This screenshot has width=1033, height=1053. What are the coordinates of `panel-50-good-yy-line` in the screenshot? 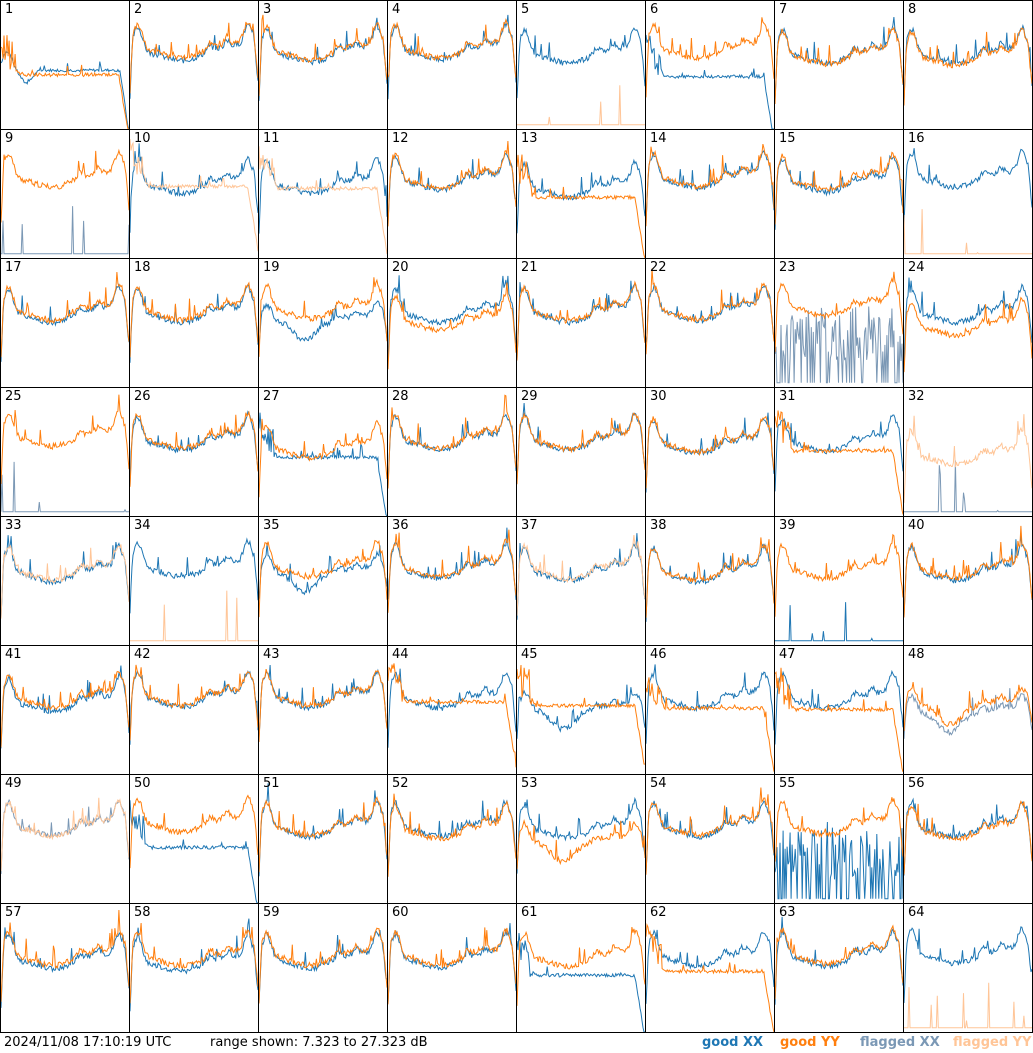 It's located at (194, 831).